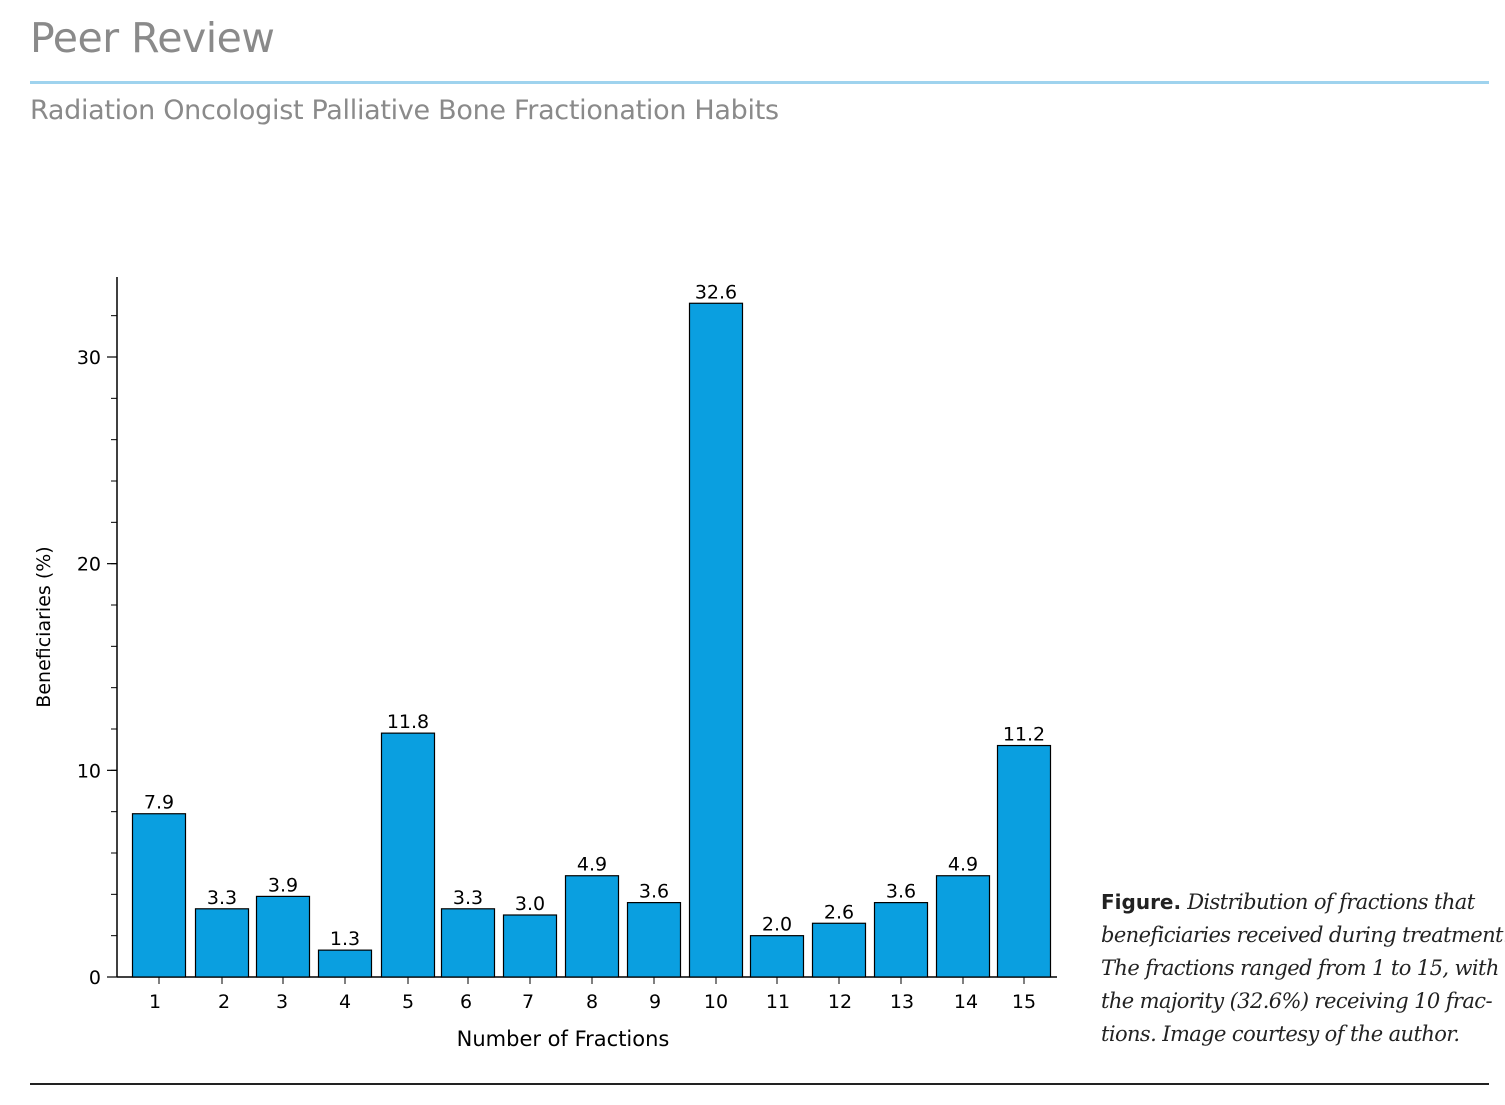  What do you see at coordinates (466, 1002) in the screenshot?
I see `x-tick-label: 6` at bounding box center [466, 1002].